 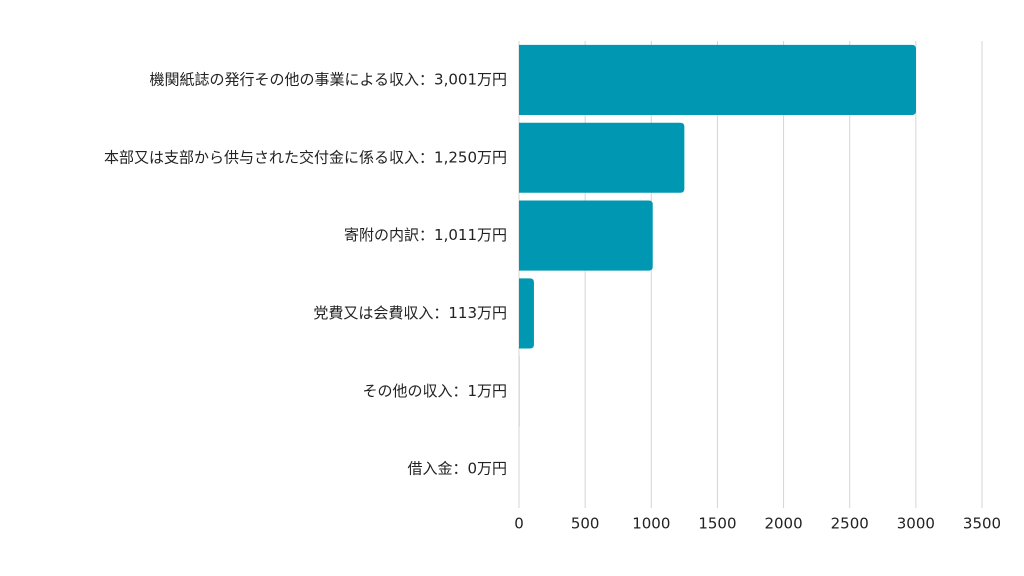 I want to click on y-tick-label: 本部又は支部から供与された交付金に係る収入：1,250万円, so click(x=305, y=157).